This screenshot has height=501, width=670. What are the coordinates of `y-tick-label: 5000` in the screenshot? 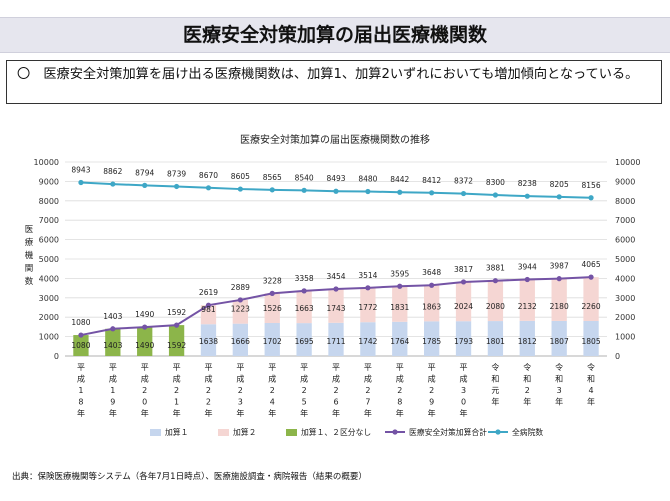 It's located at (49, 259).